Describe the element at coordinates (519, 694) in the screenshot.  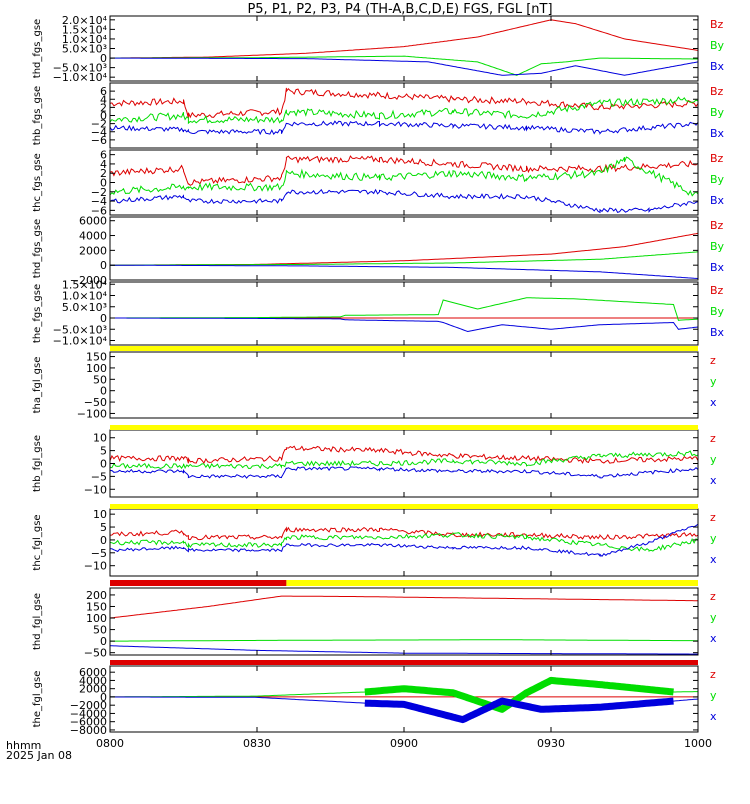
I see `series-band-y` at that location.